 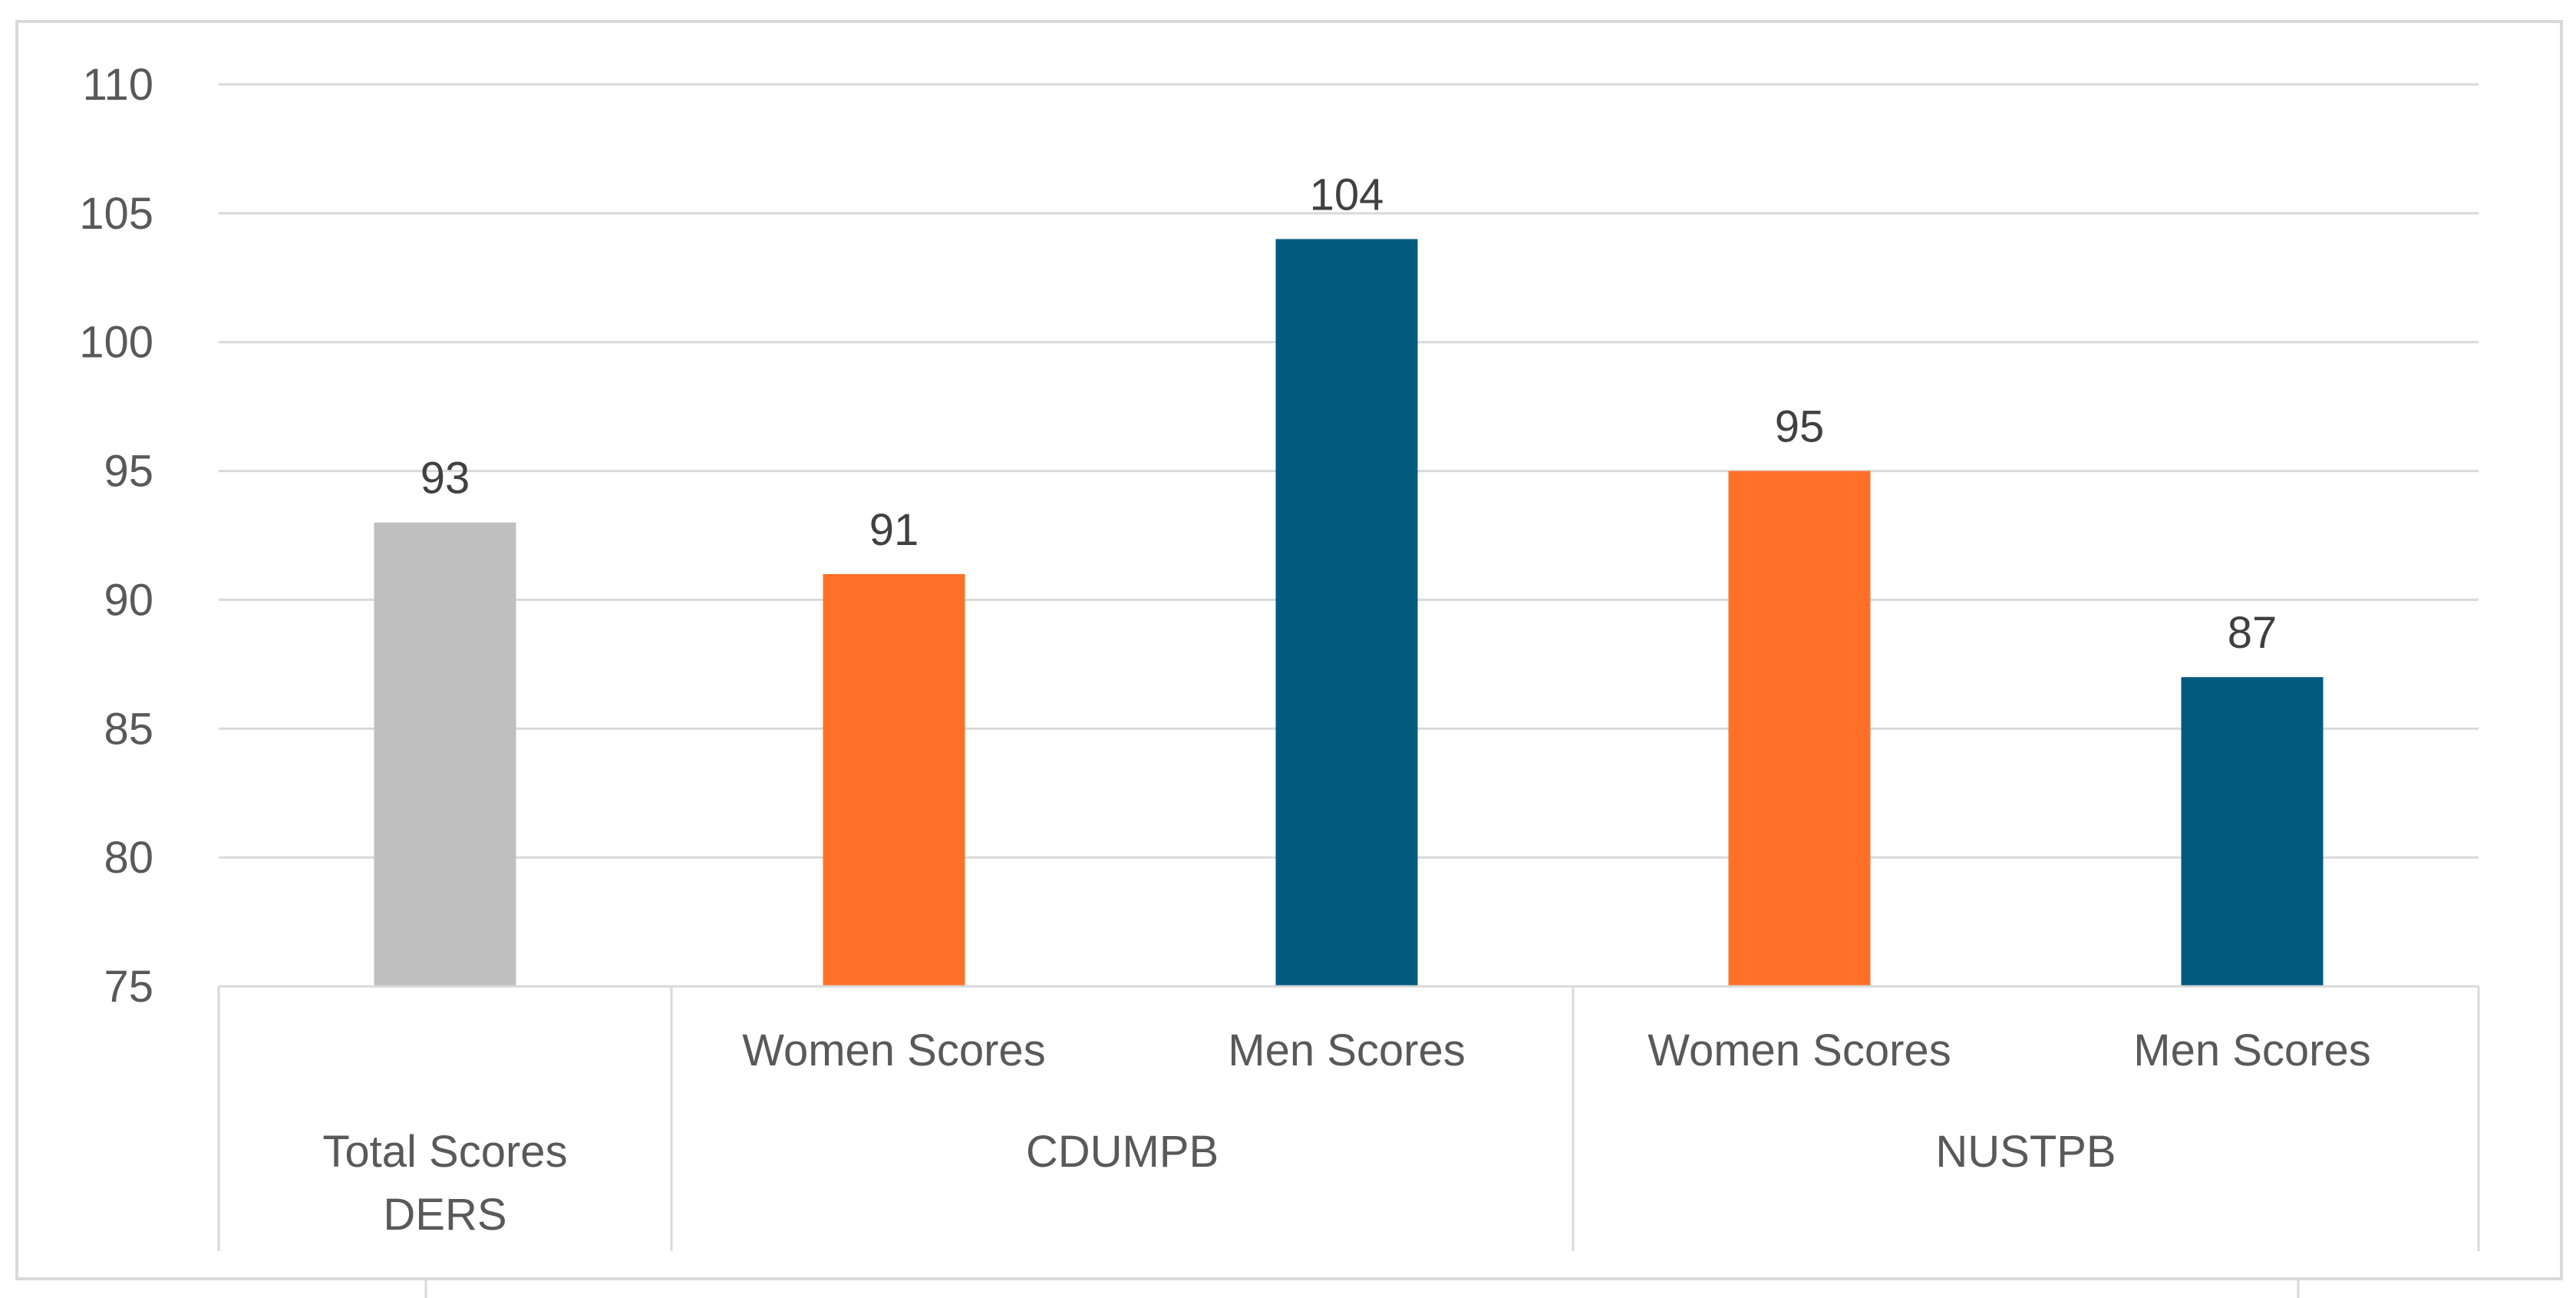 I want to click on y-tick-label: 75, so click(x=128, y=987).